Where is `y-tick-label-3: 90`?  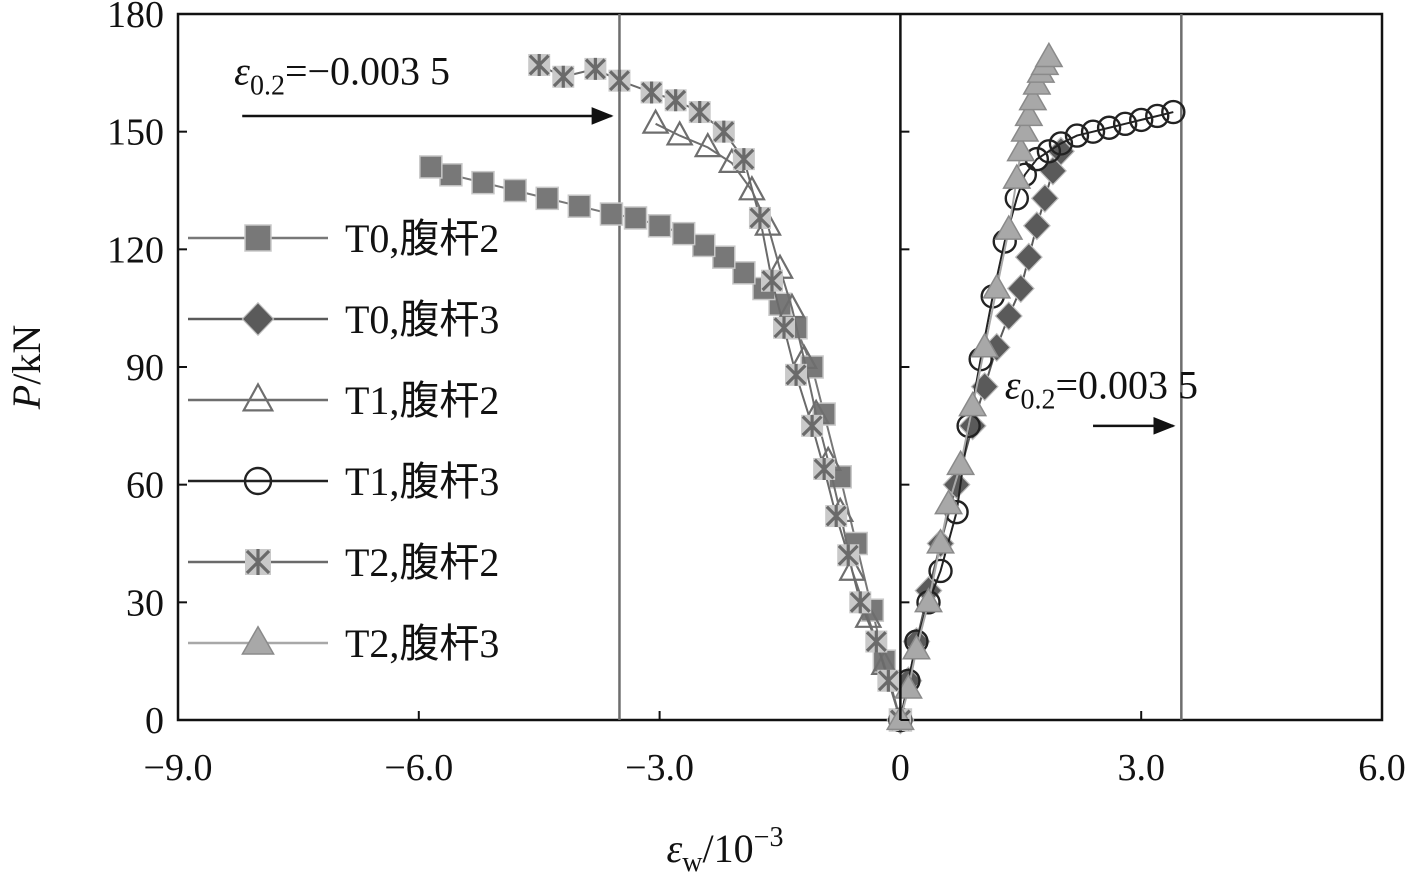
y-tick-label-3: 90 is located at coordinates (145, 368).